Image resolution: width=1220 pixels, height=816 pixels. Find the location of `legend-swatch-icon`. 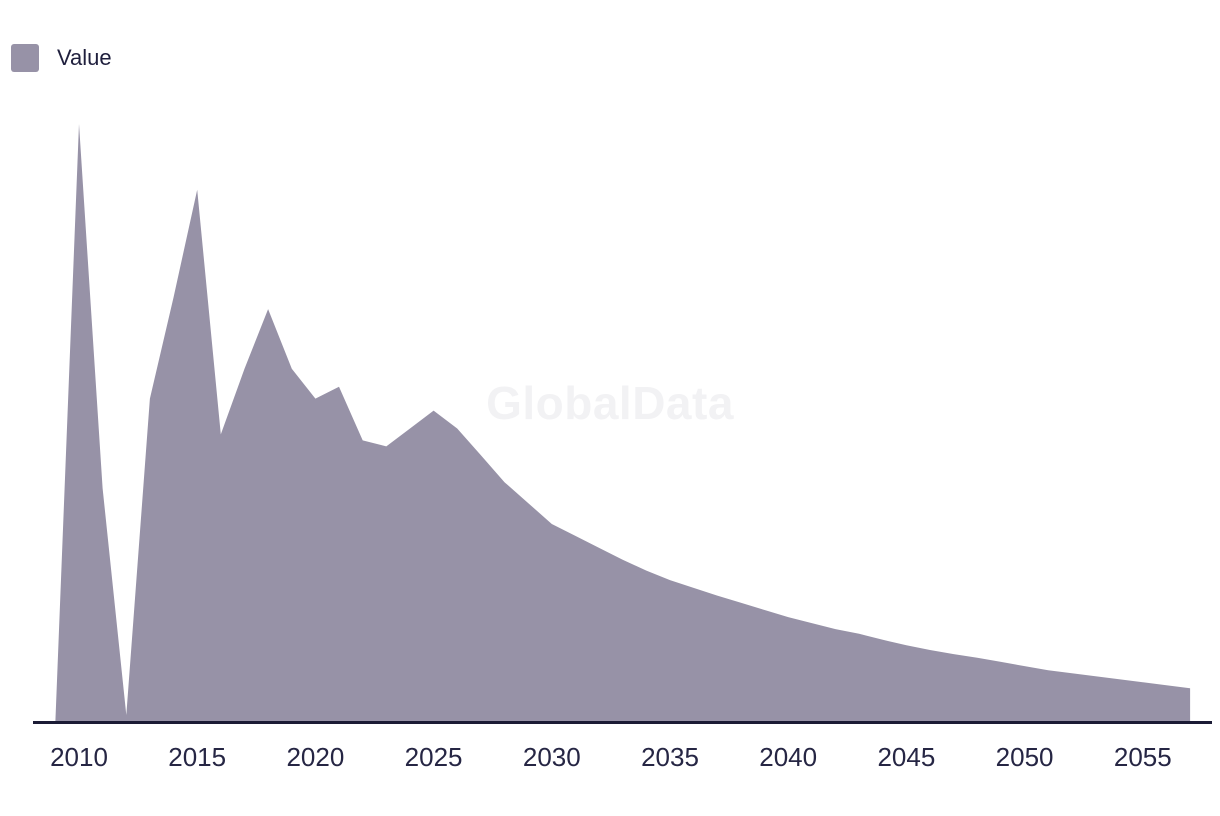

legend-swatch-icon is located at coordinates (25, 58).